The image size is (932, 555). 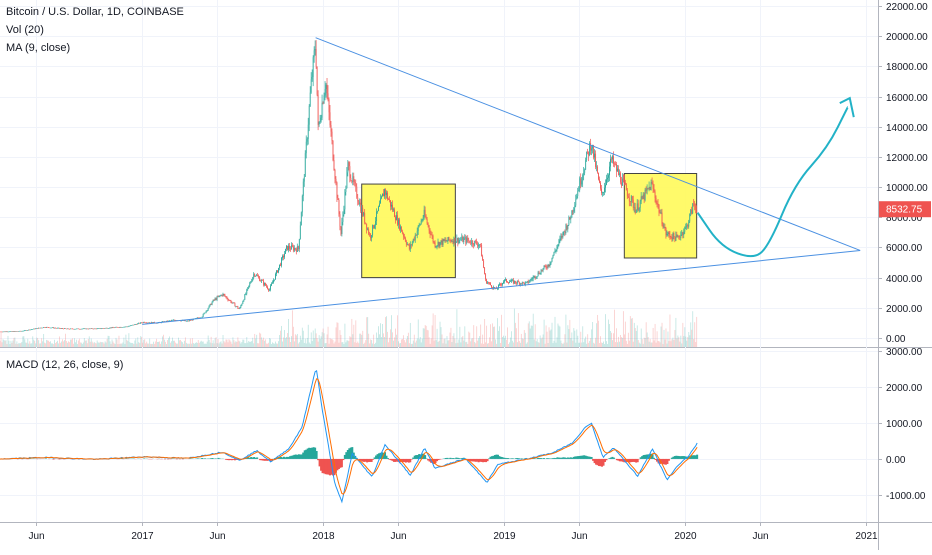 What do you see at coordinates (904, 210) in the screenshot?
I see `last-price-label: 8532.75` at bounding box center [904, 210].